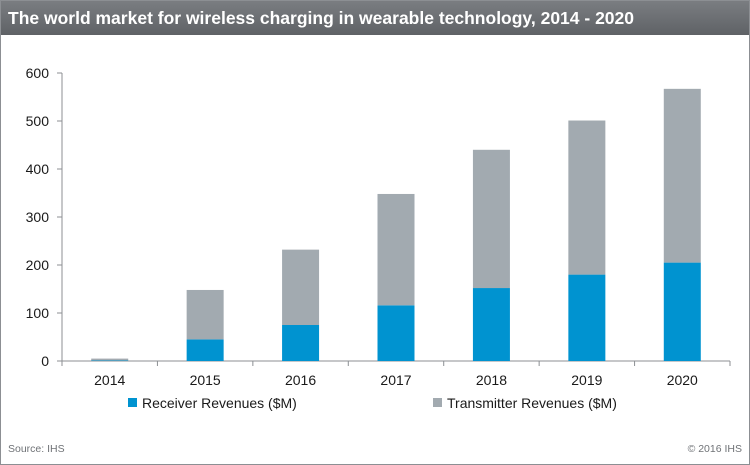  Describe the element at coordinates (38, 169) in the screenshot. I see `y-tick-label: 400` at that location.